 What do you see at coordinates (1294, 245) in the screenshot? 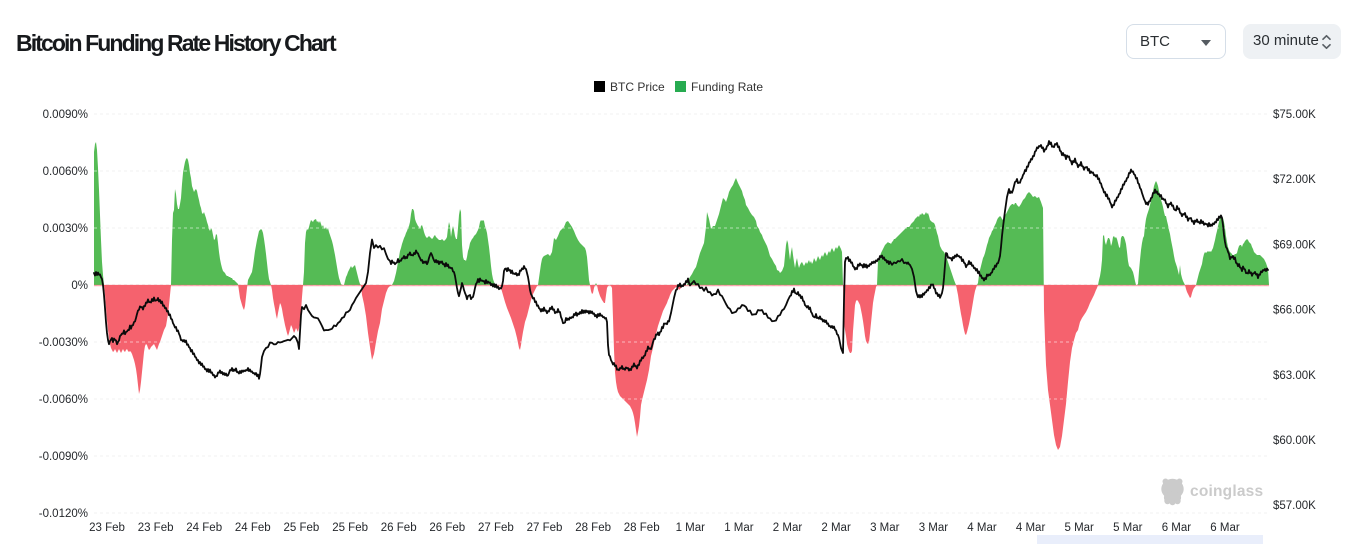
I see `svg-text: $69.00K` at bounding box center [1294, 245].